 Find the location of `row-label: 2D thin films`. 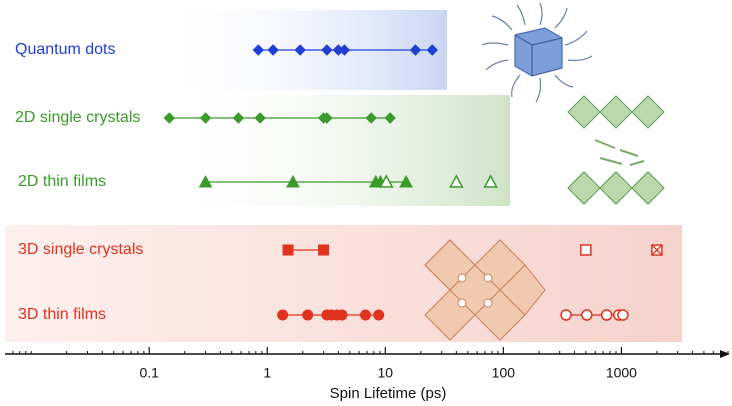

row-label: 2D thin films is located at coordinates (62, 181).